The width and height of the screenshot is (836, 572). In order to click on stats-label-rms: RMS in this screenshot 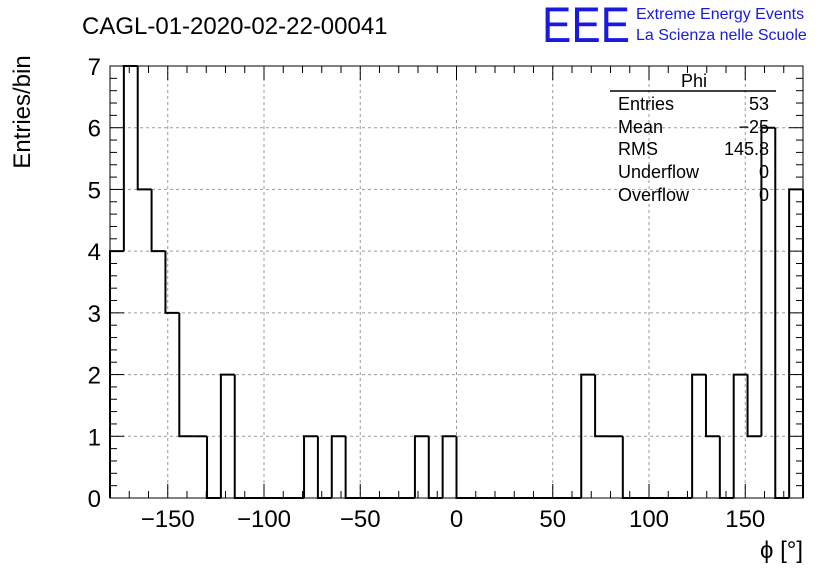, I will do `click(638, 149)`.